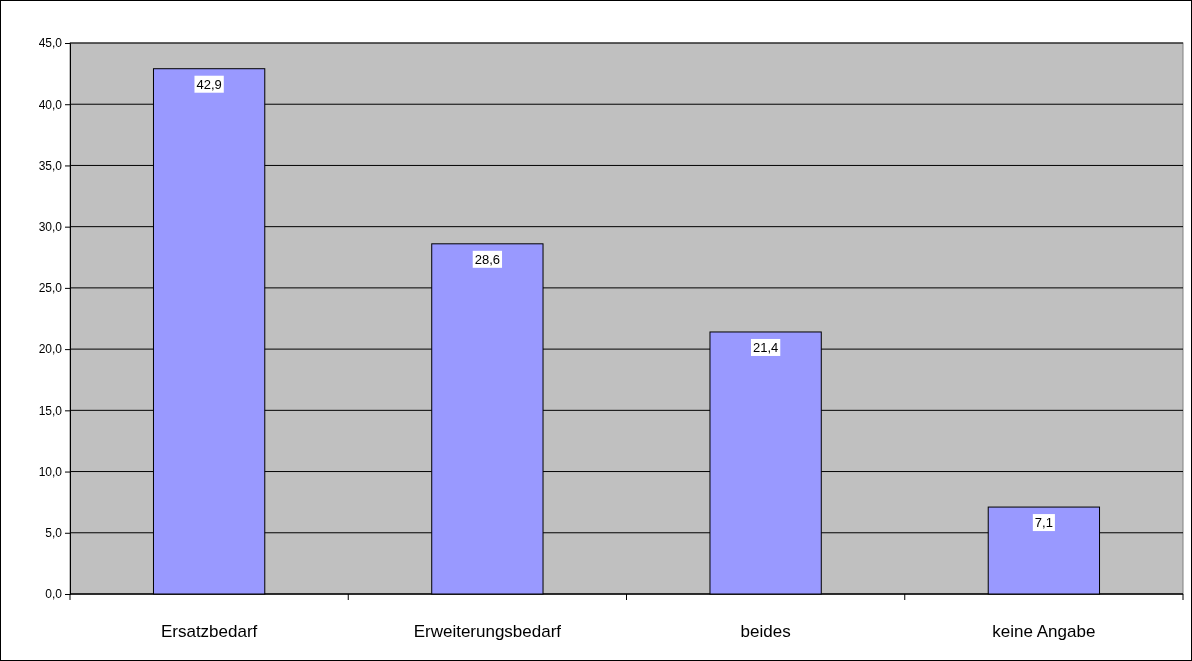 This screenshot has width=1192, height=661. Describe the element at coordinates (487, 631) in the screenshot. I see `x-tick-label: Erweiterungsbedarf` at that location.